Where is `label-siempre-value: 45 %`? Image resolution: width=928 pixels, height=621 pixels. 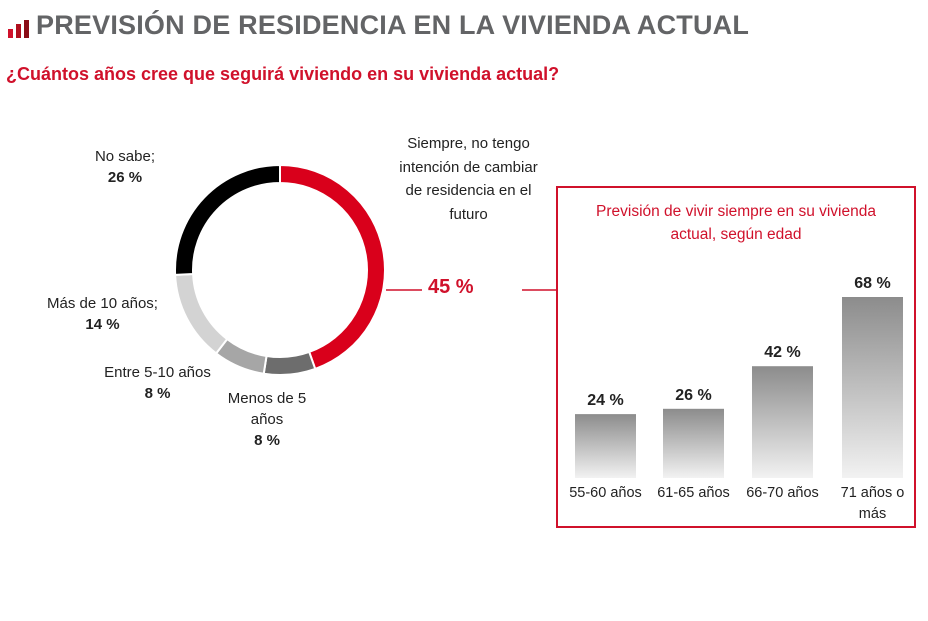
label-siempre-value: 45 % is located at coordinates (451, 287).